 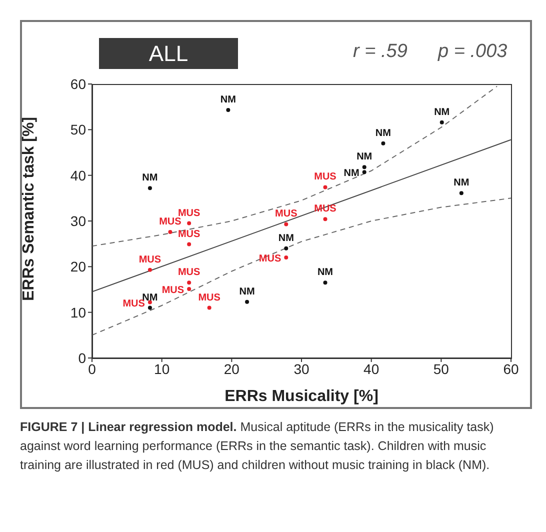 What do you see at coordinates (78, 175) in the screenshot?
I see `y-tick-label: 40` at bounding box center [78, 175].